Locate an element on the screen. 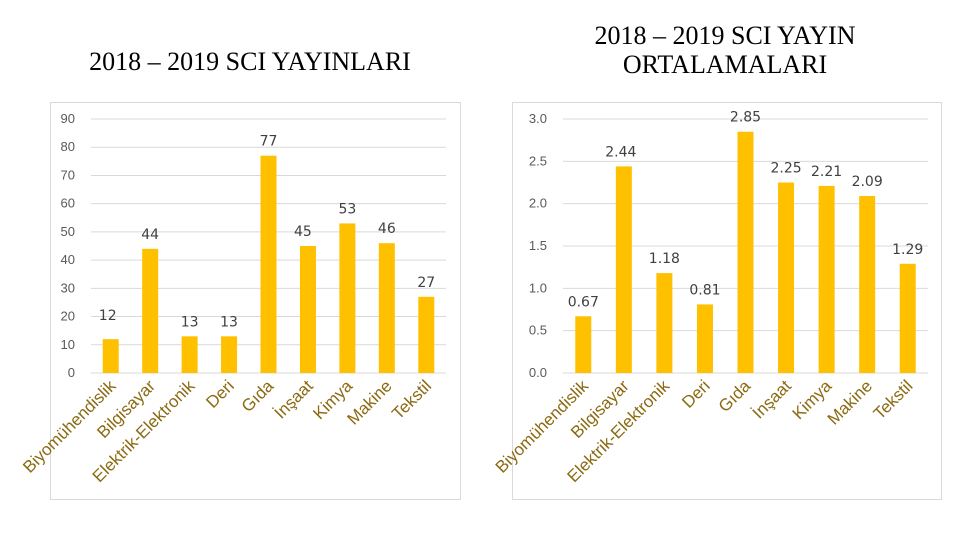  y-tick-label: 90 is located at coordinates (68, 118).